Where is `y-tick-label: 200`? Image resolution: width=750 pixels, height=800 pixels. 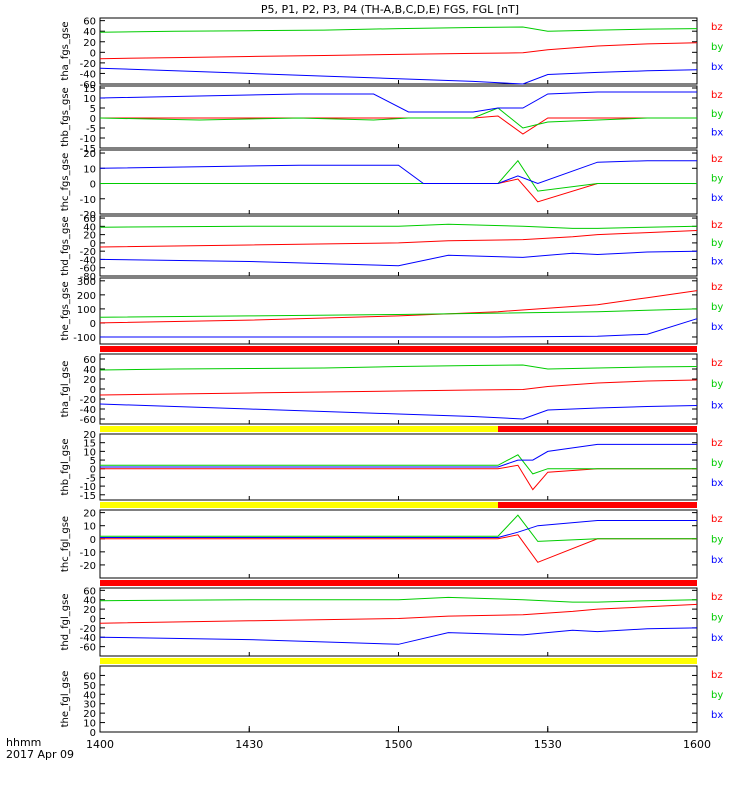 y-tick-label: 200 is located at coordinates (86, 296).